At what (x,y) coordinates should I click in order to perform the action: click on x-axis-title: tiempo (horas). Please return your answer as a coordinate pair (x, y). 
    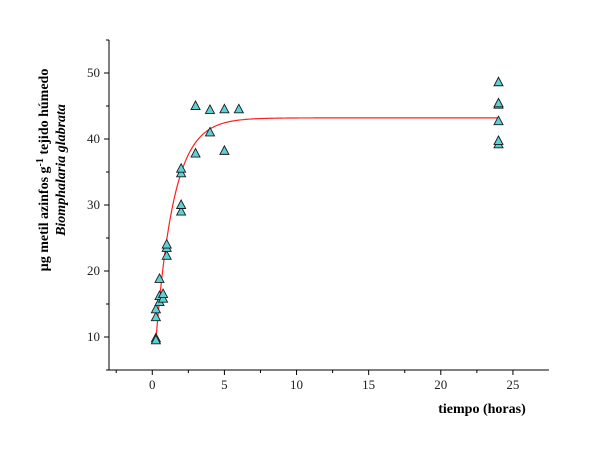
    Looking at the image, I should click on (482, 409).